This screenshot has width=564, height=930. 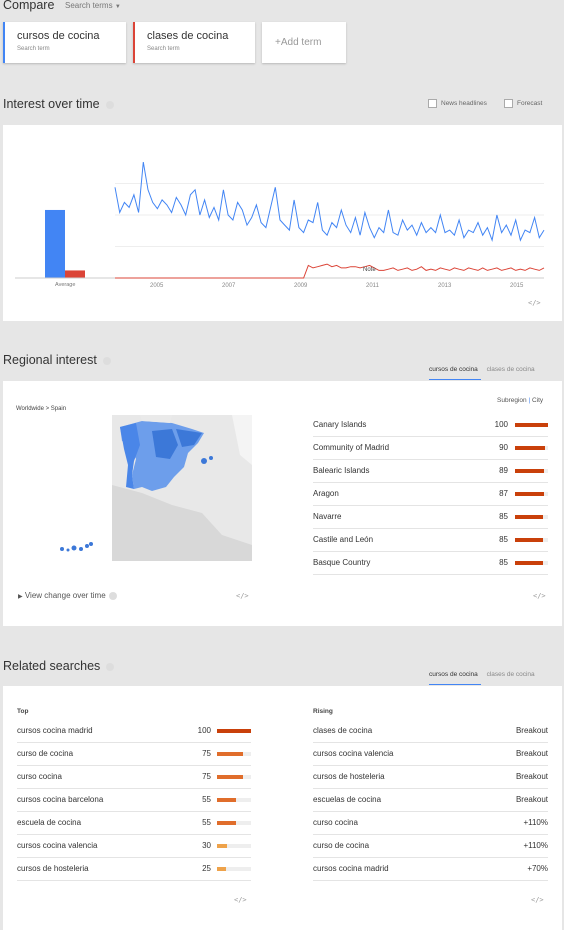 What do you see at coordinates (457, 103) in the screenshot?
I see `news-headlines-toggle: News headlines` at bounding box center [457, 103].